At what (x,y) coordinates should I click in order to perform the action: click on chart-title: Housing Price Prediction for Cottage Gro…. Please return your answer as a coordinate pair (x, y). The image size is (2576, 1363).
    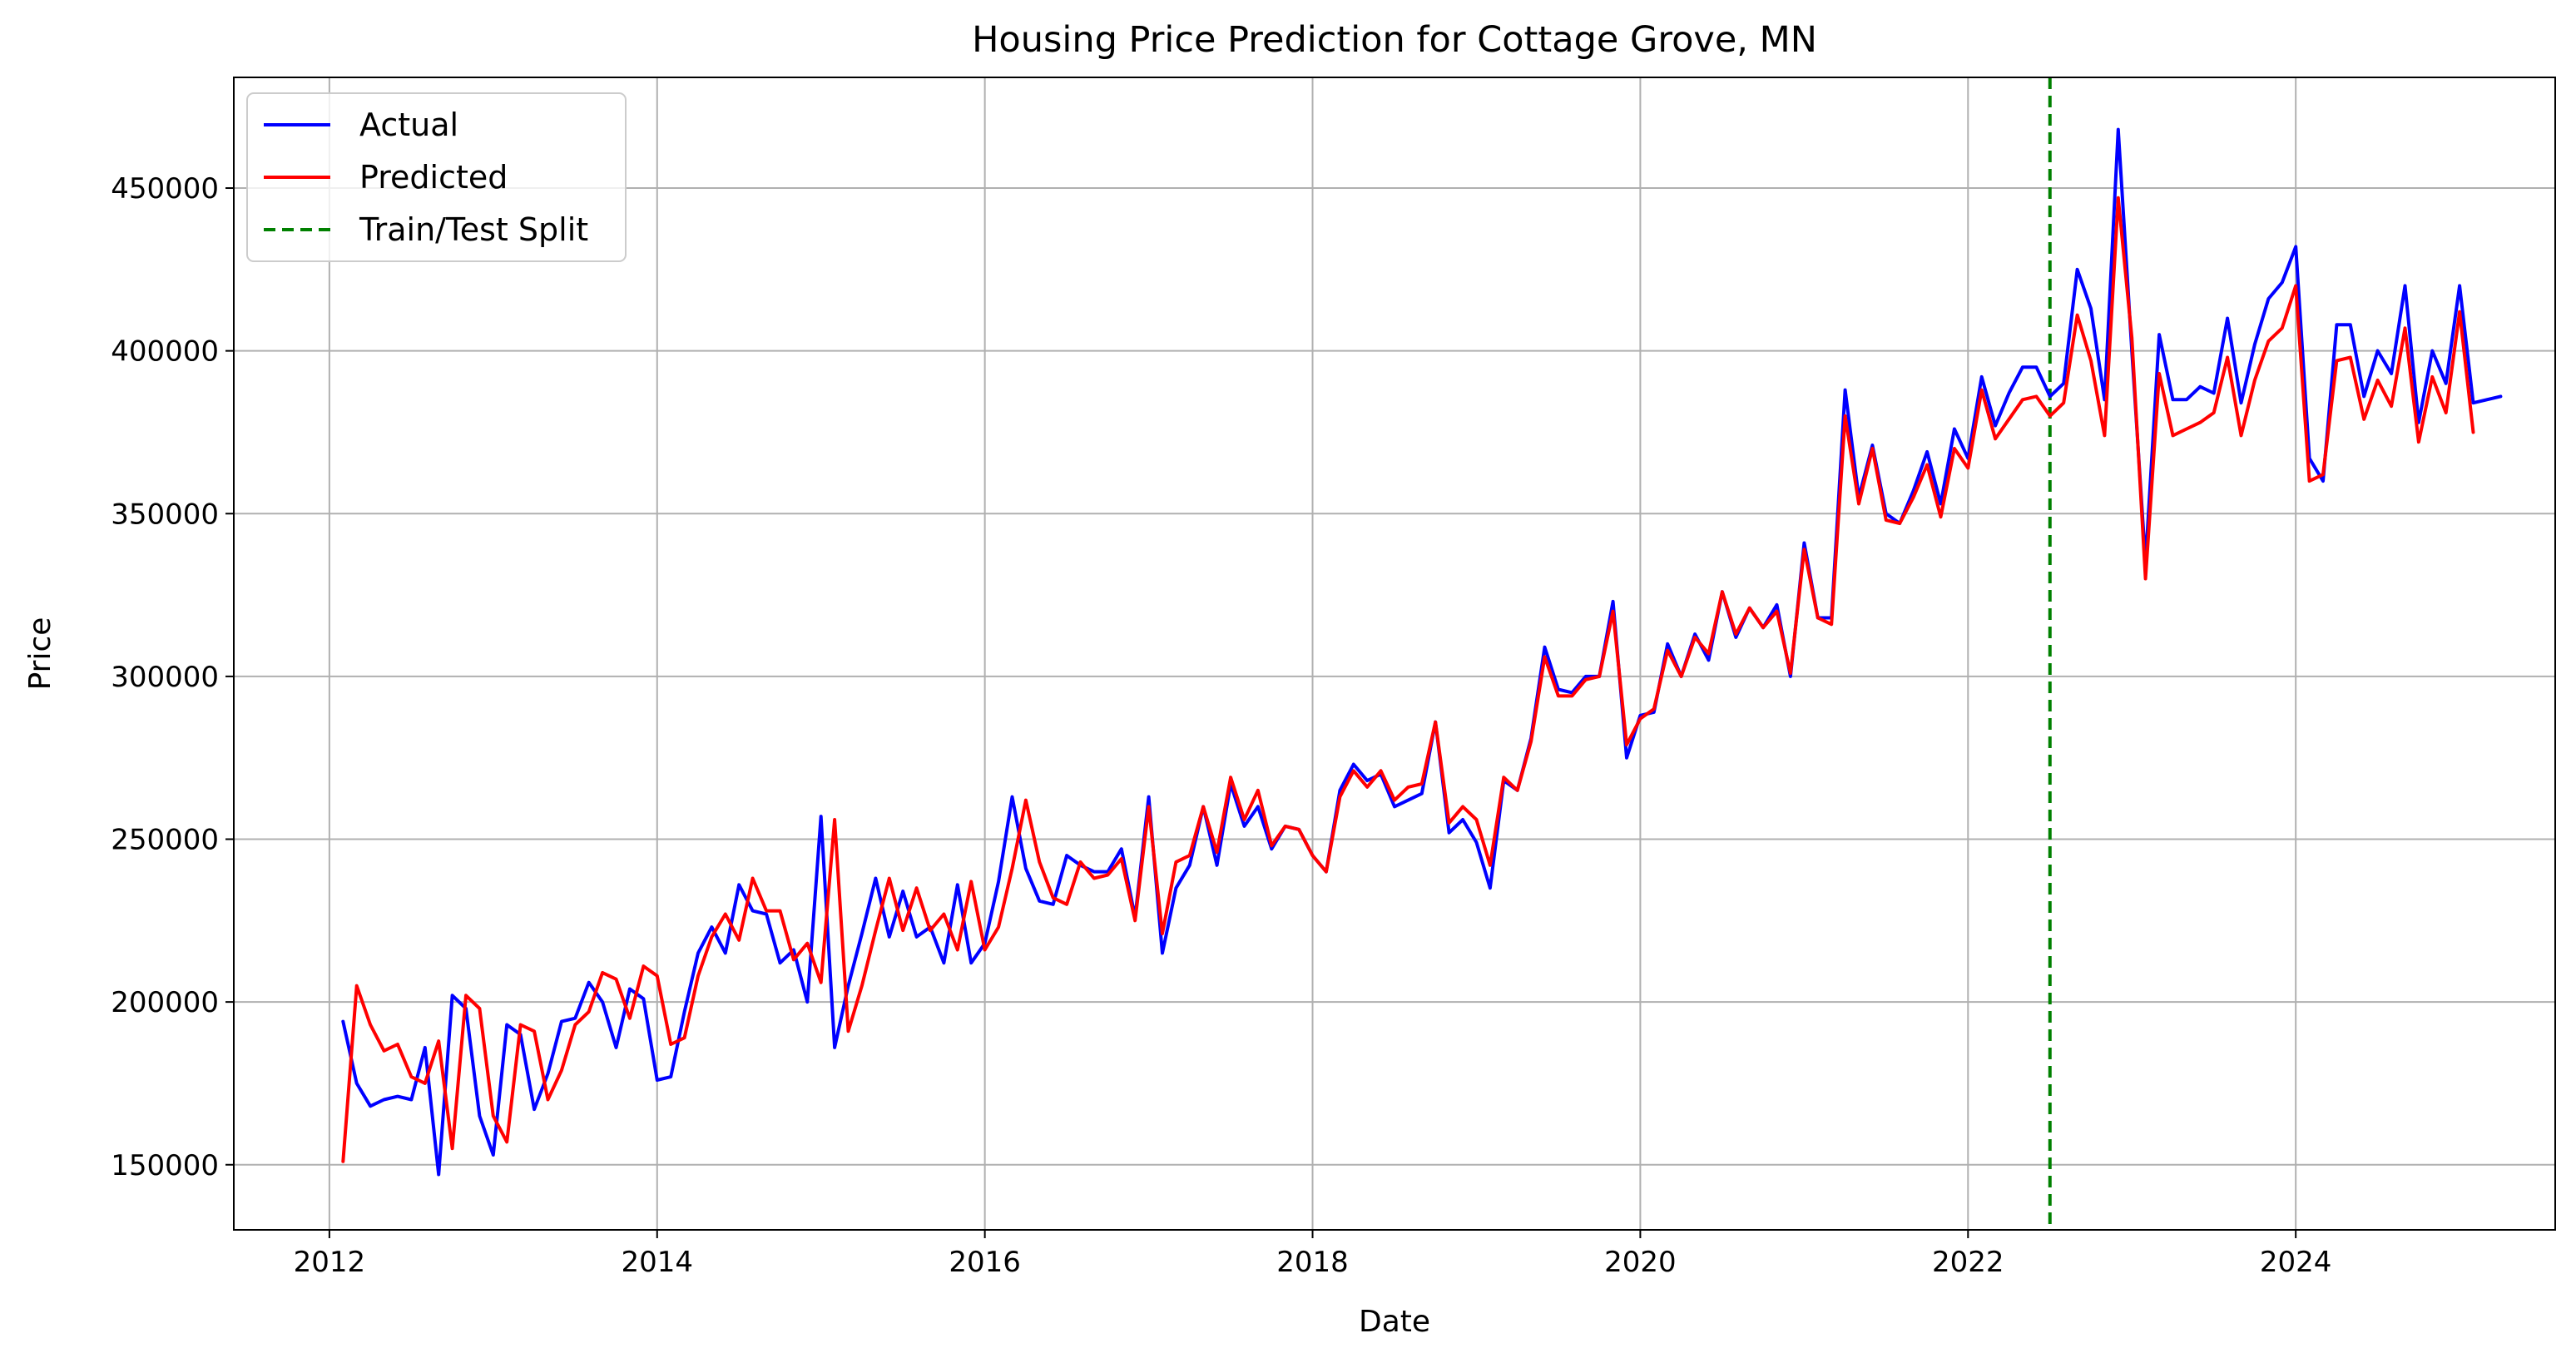
    Looking at the image, I should click on (1395, 40).